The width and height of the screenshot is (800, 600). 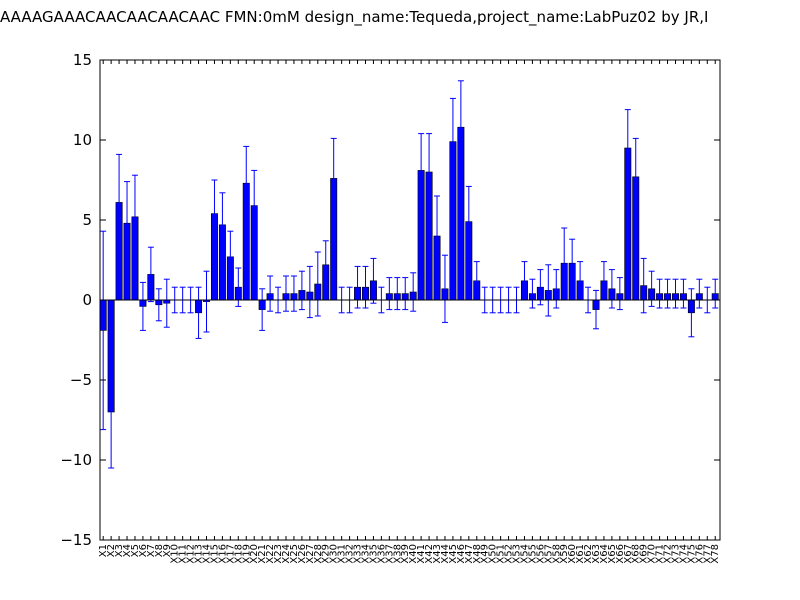 I want to click on x-tick-label: X7, so click(x=151, y=550).